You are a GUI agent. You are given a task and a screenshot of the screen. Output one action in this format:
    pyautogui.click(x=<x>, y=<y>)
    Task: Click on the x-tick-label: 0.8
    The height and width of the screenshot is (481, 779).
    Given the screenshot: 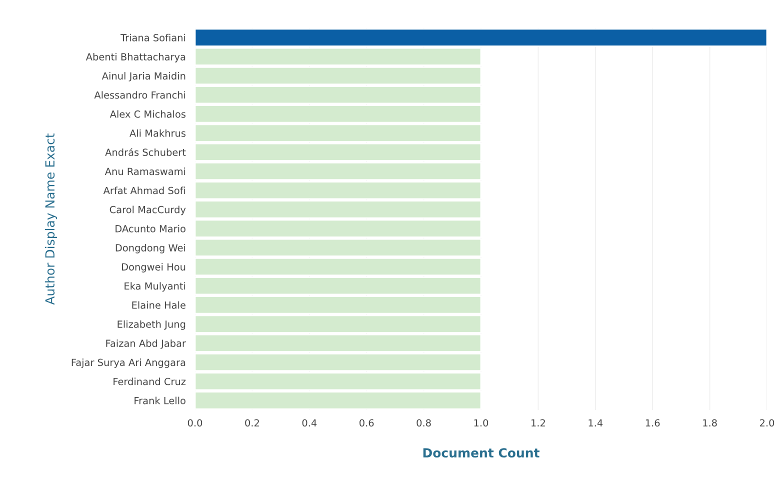 What is the action you would take?
    pyautogui.click(x=423, y=423)
    